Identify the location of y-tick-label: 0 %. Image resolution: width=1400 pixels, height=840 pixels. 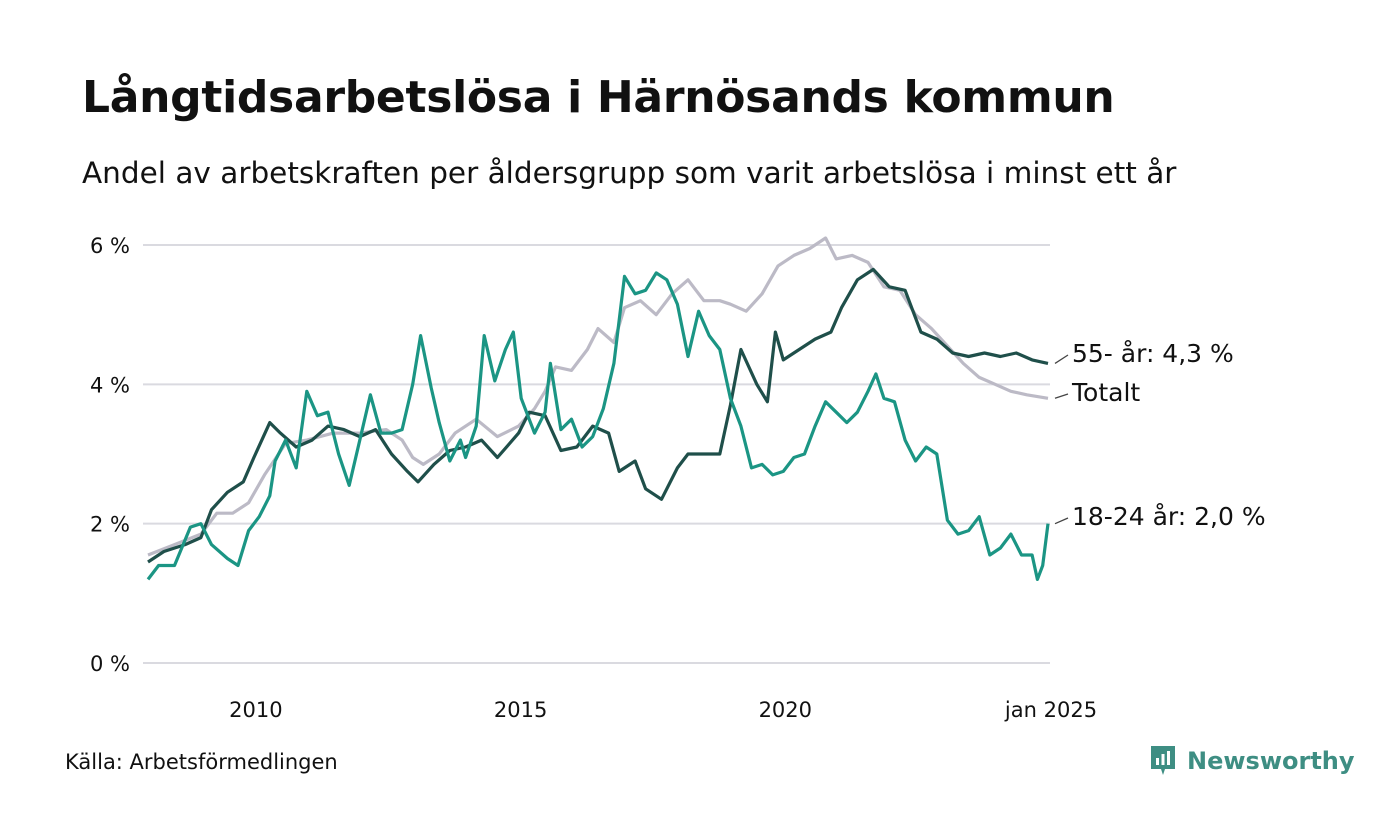
(110, 664).